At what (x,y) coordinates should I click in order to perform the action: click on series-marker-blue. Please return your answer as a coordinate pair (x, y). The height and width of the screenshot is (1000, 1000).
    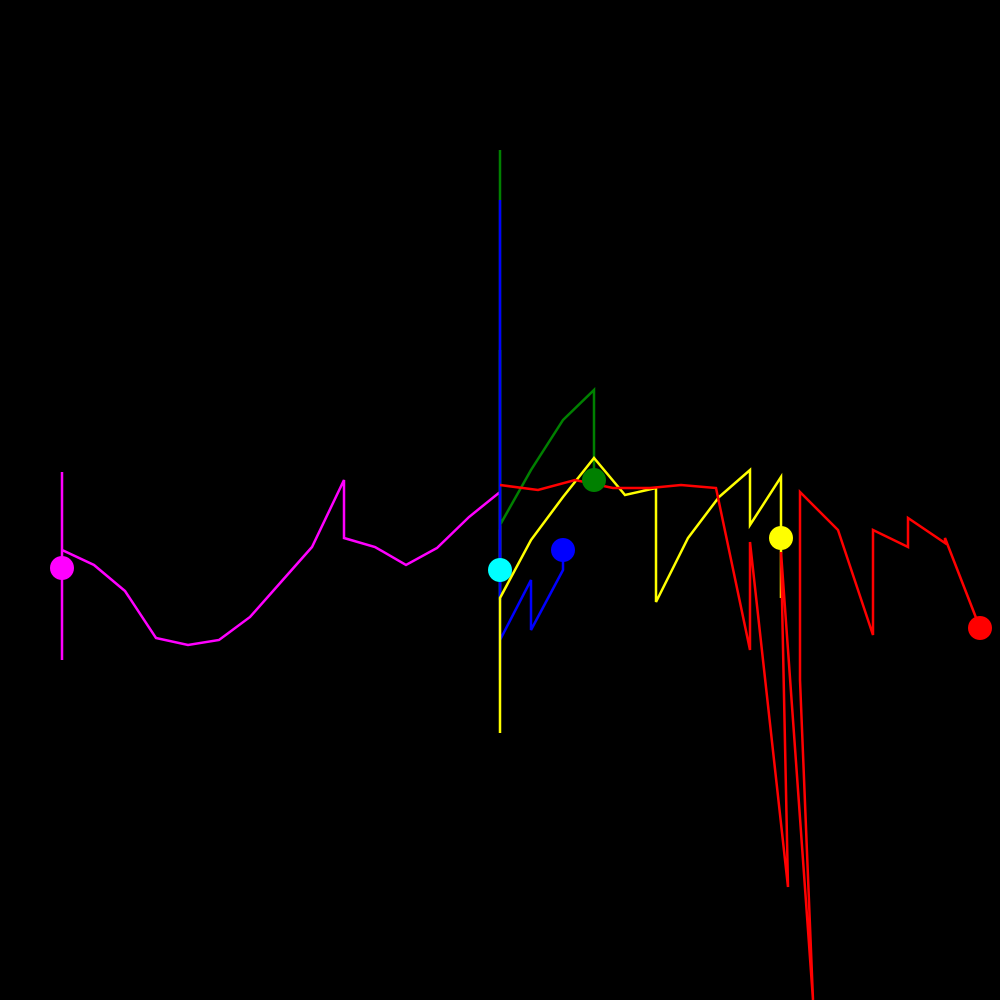
    Looking at the image, I should click on (563, 550).